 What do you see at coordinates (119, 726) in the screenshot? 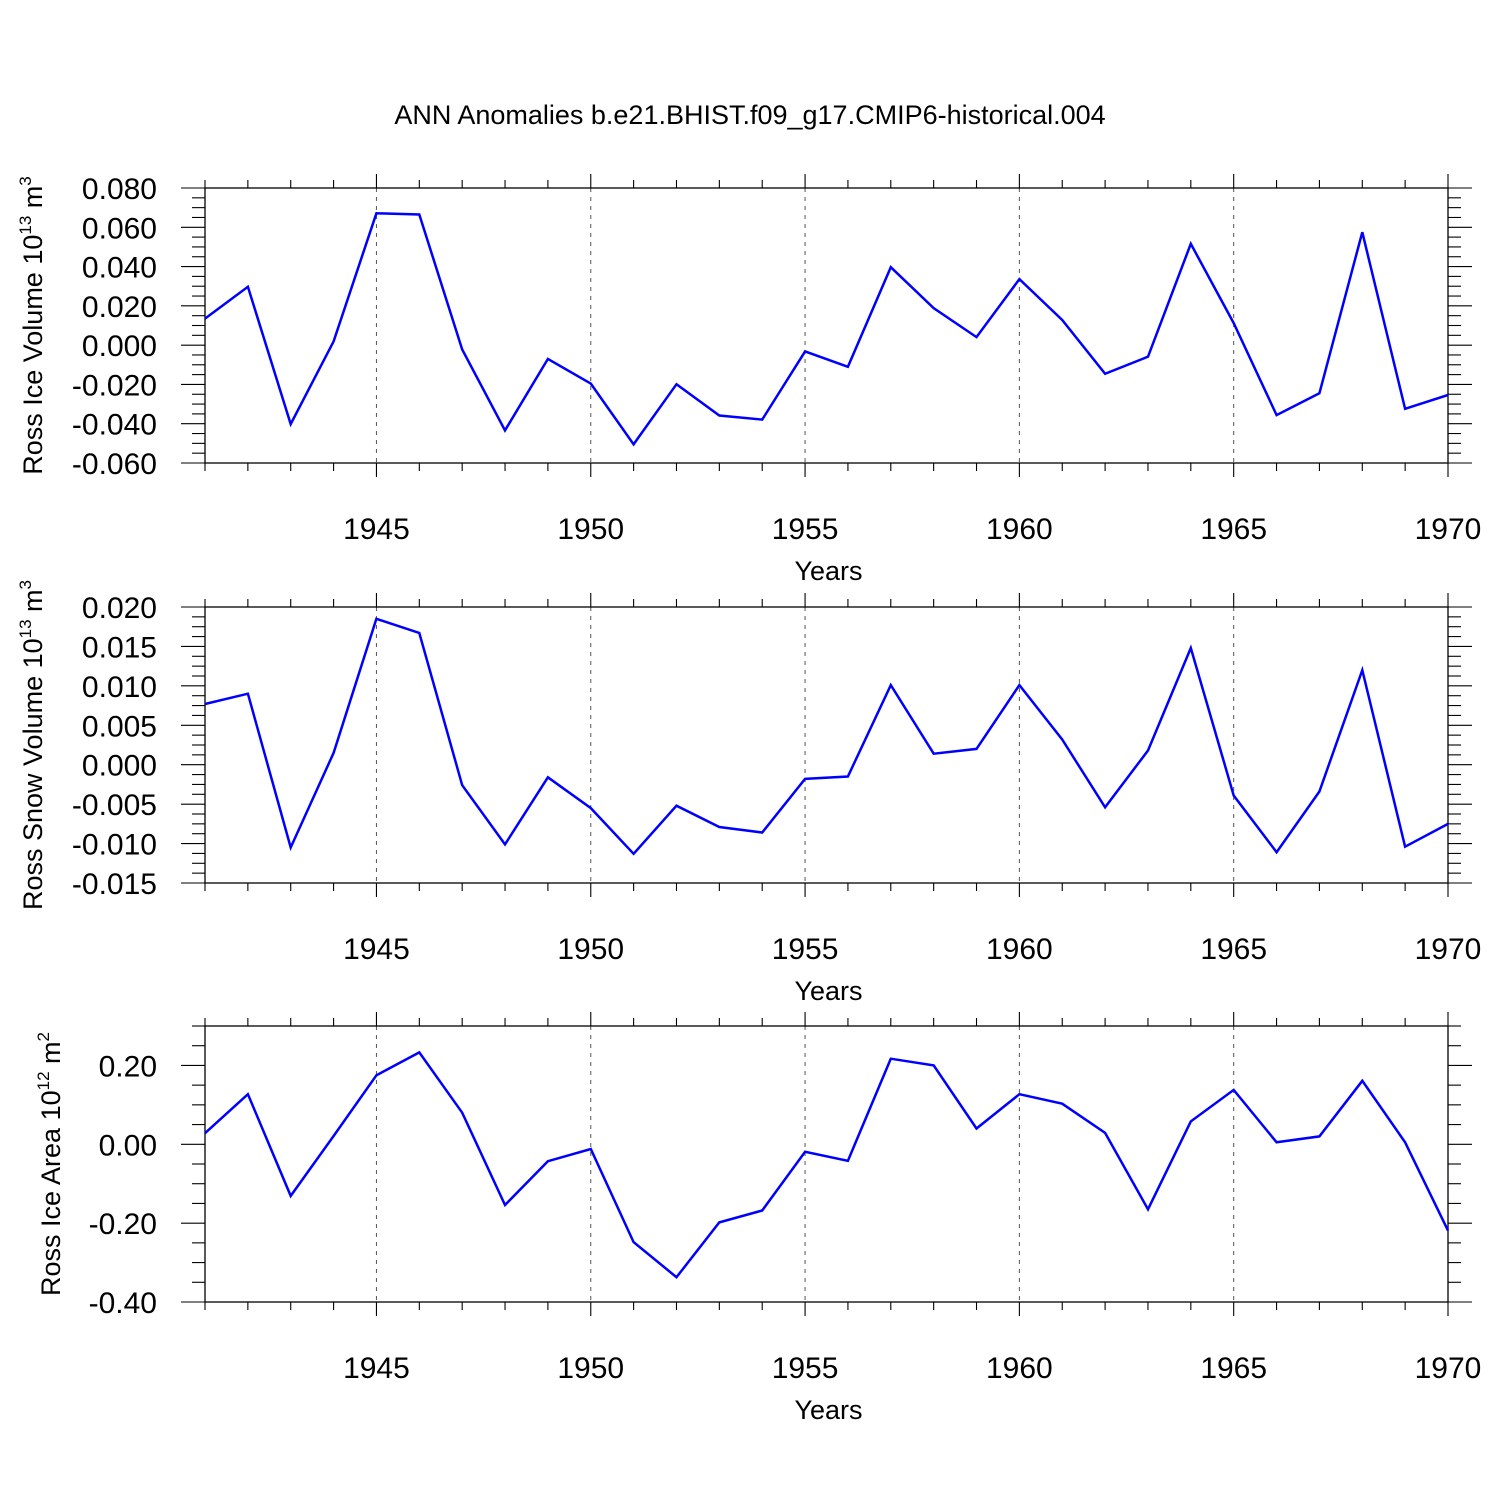
I see `y-tick-label-4: 0.005` at bounding box center [119, 726].